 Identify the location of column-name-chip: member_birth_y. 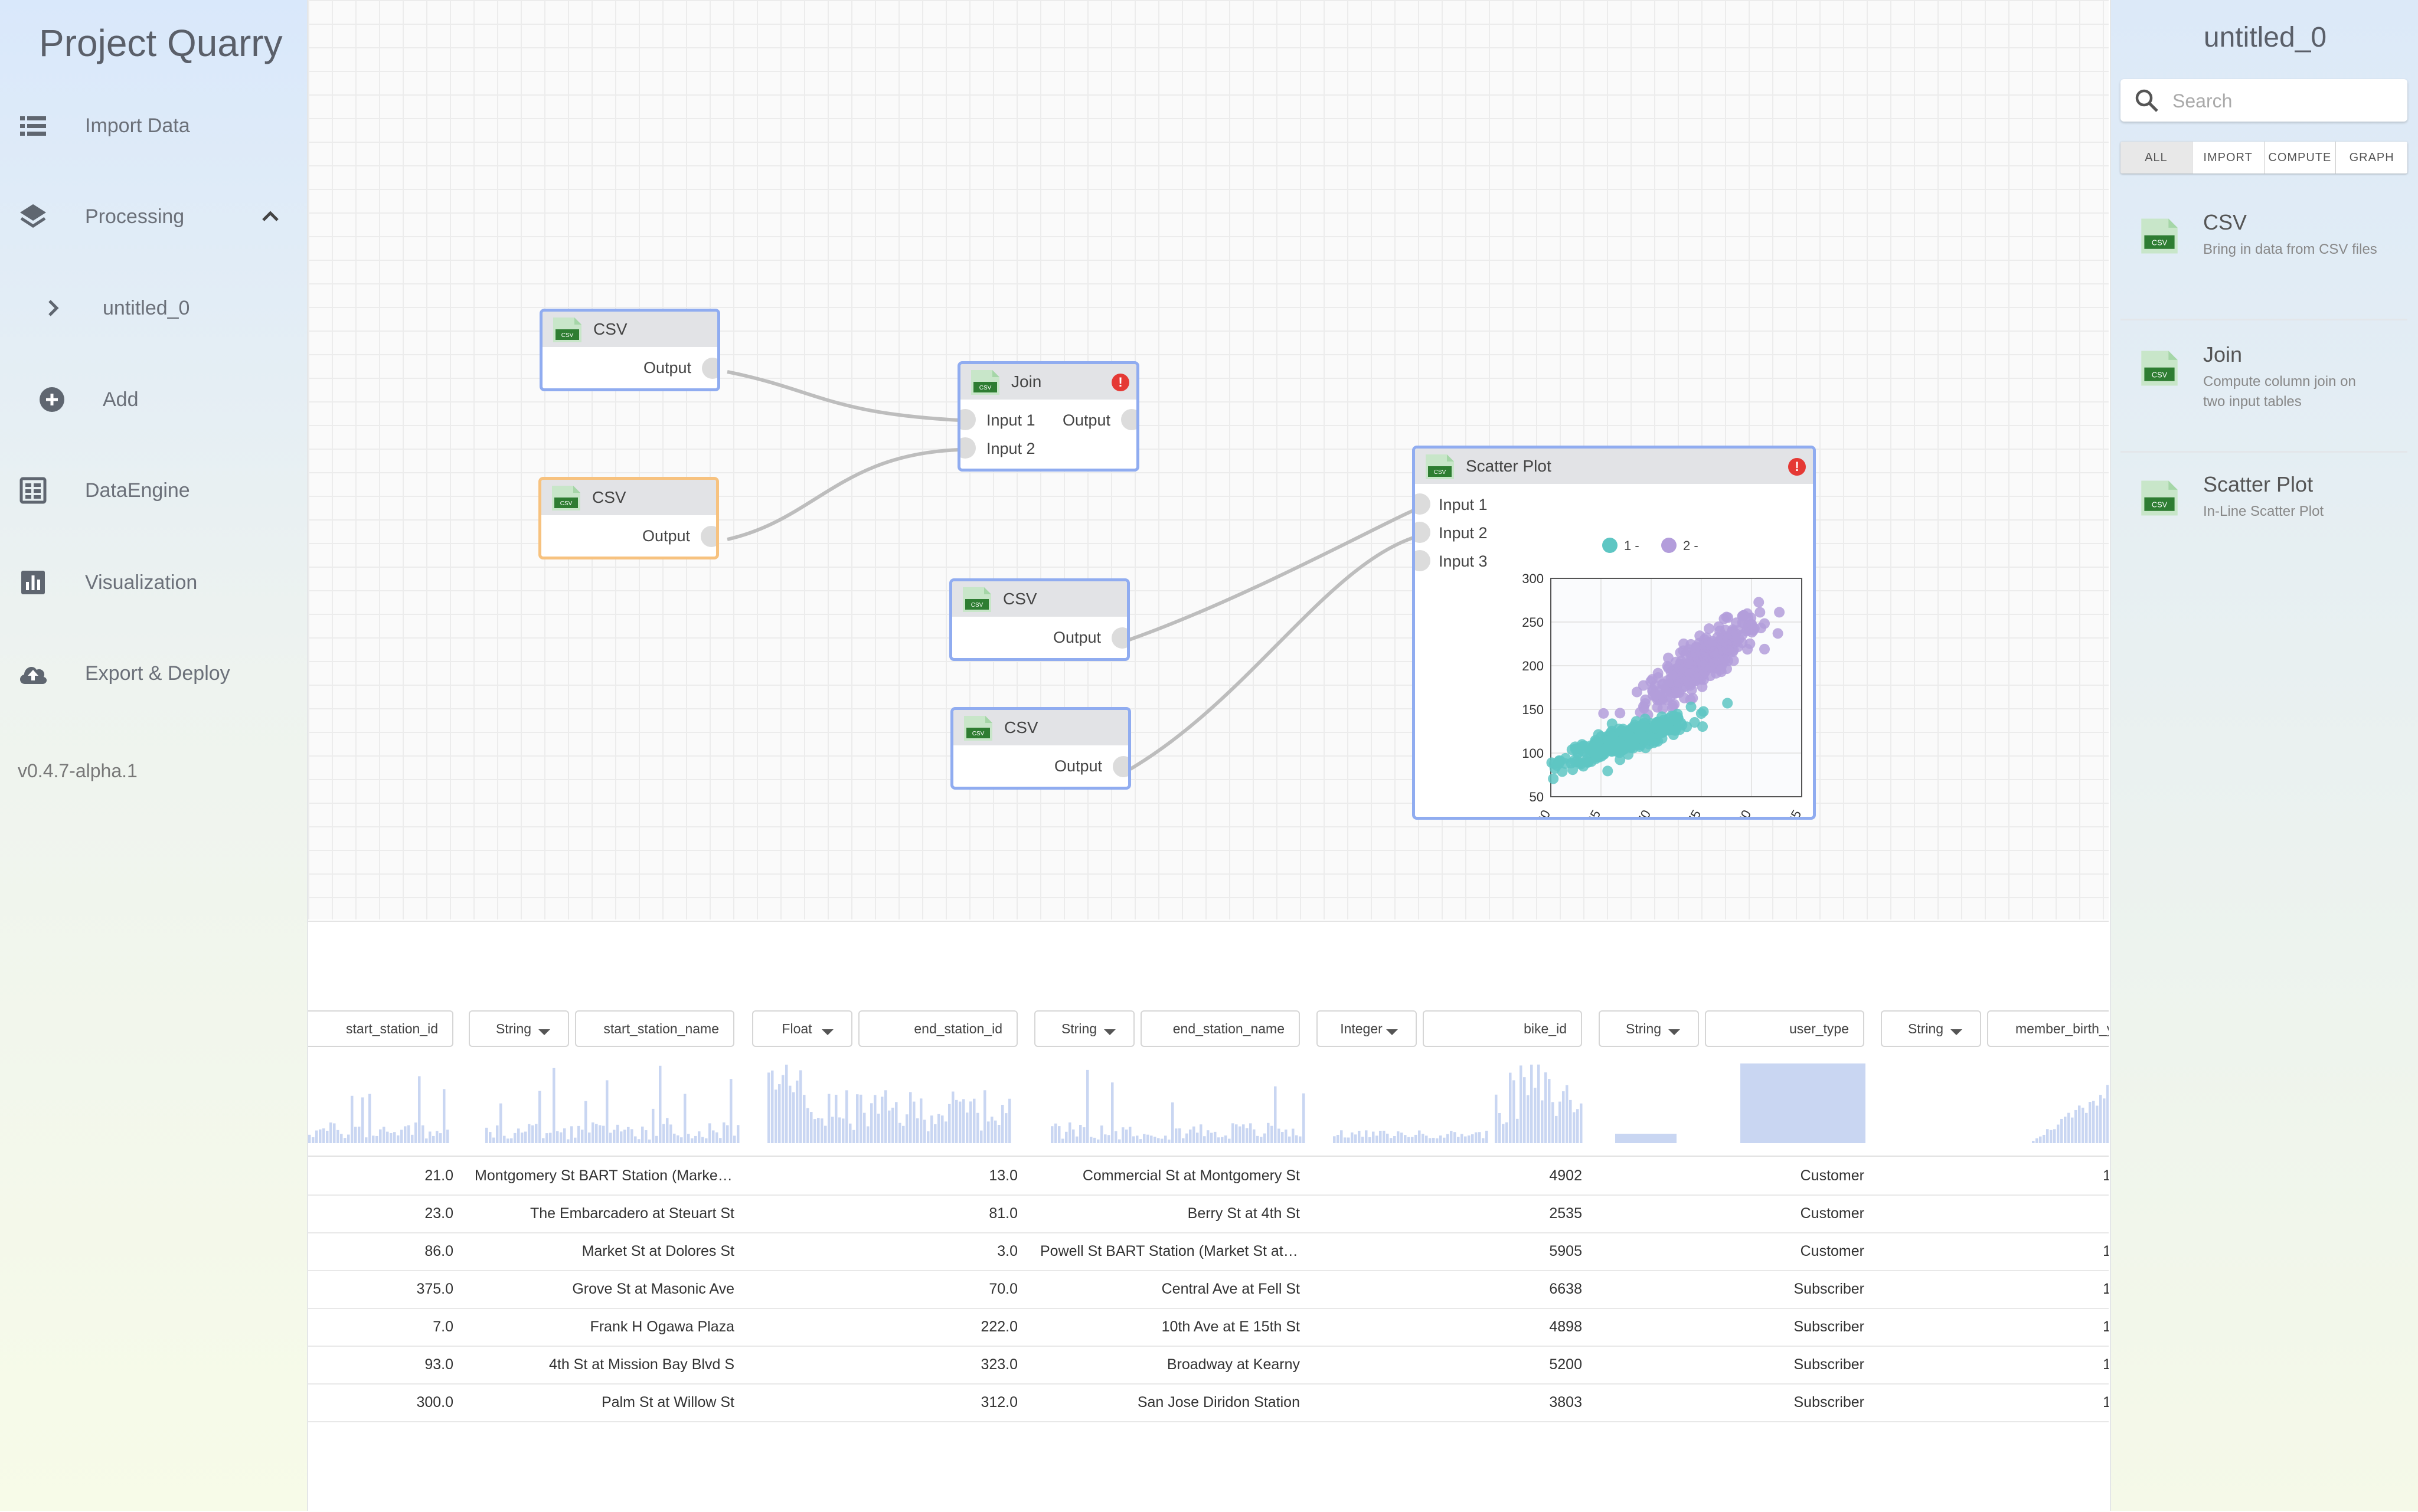
(2048, 1028).